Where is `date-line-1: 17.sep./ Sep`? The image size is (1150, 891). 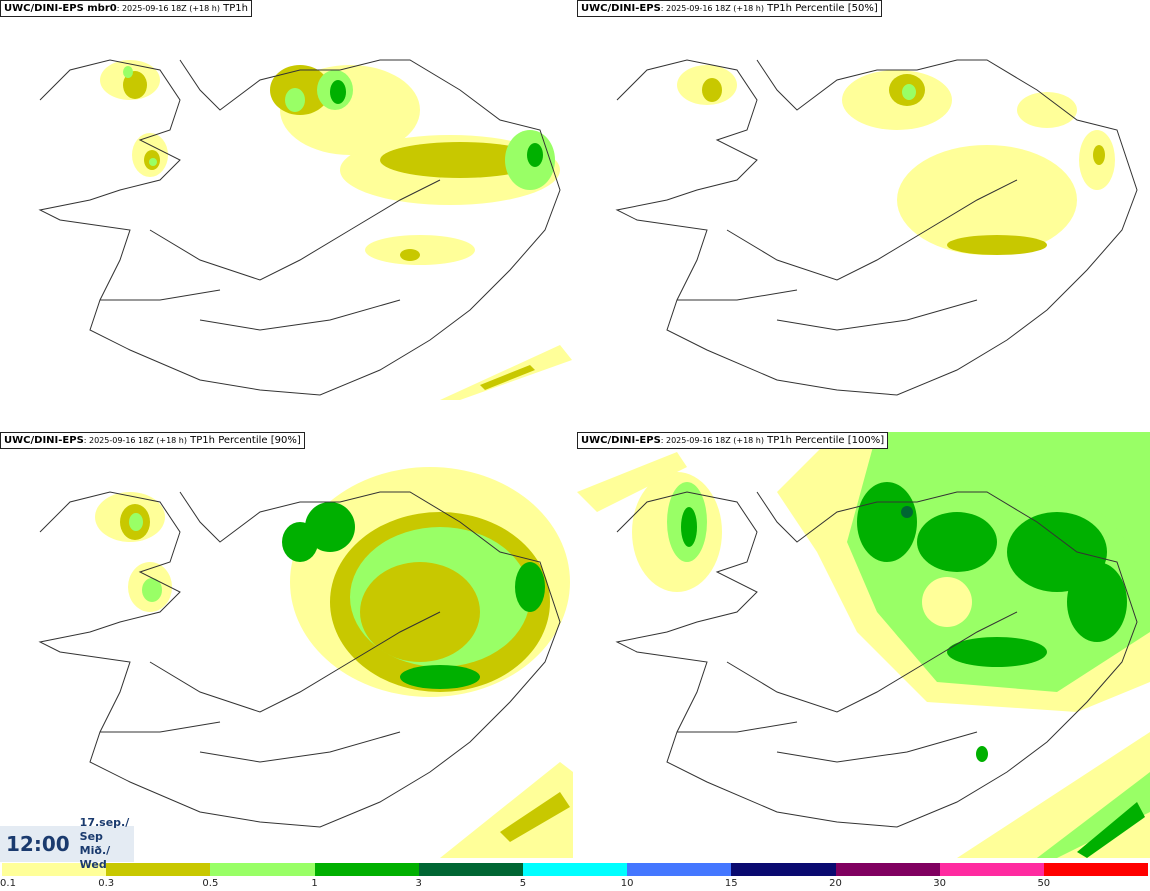 date-line-1: 17.sep./ Sep is located at coordinates (104, 829).